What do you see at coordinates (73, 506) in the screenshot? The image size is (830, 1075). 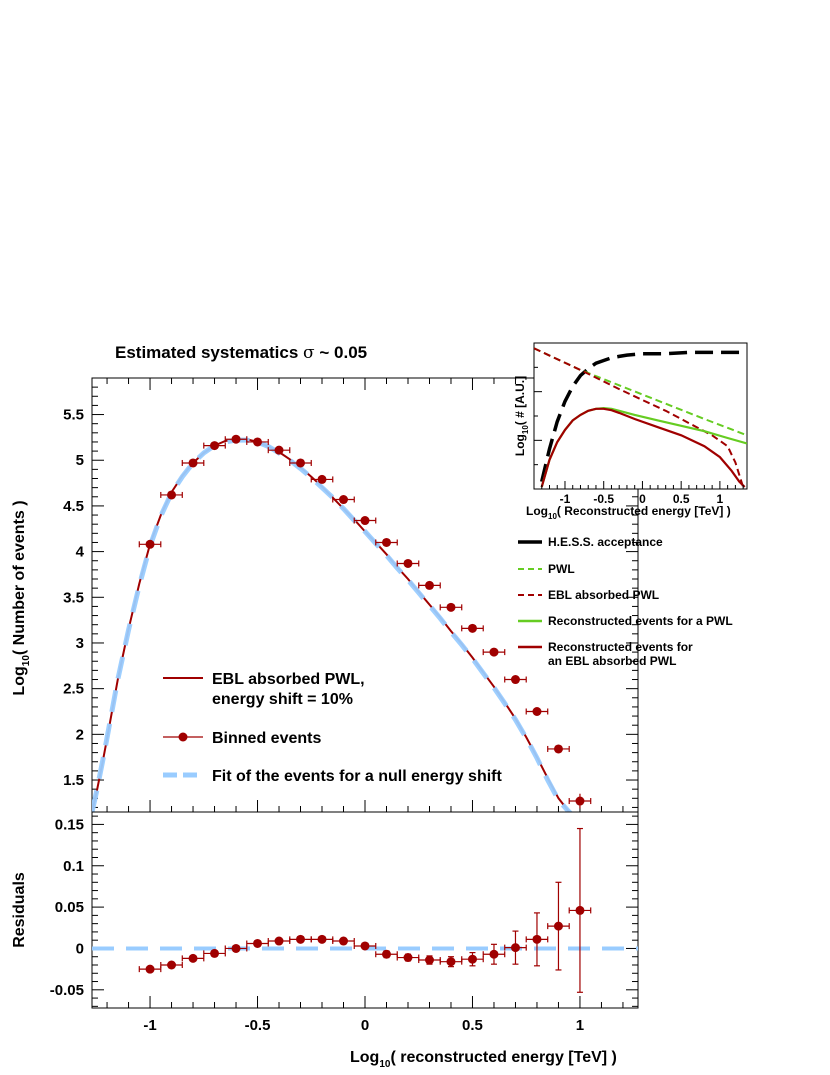 I see `main-y-tick-label: 4.5` at bounding box center [73, 506].